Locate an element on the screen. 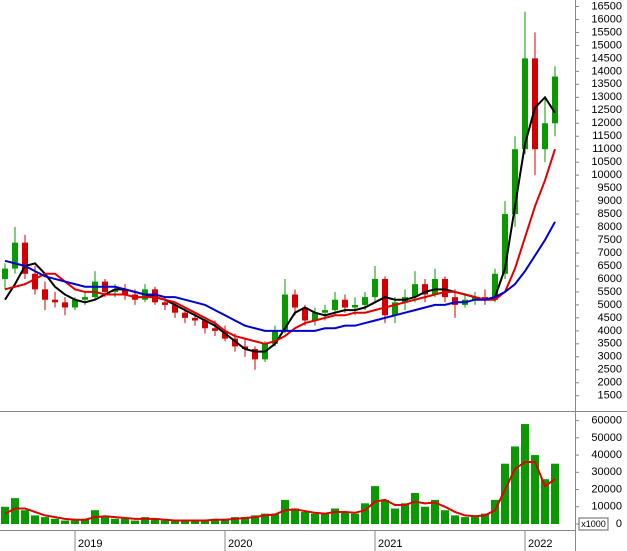 Image resolution: width=627 pixels, height=551 pixels. y-tick-label: 16000 is located at coordinates (606, 19).